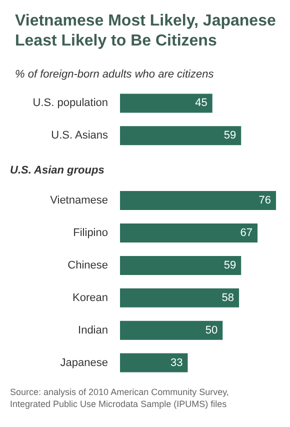  I want to click on y-tick-label: U.S. population, so click(70, 103).